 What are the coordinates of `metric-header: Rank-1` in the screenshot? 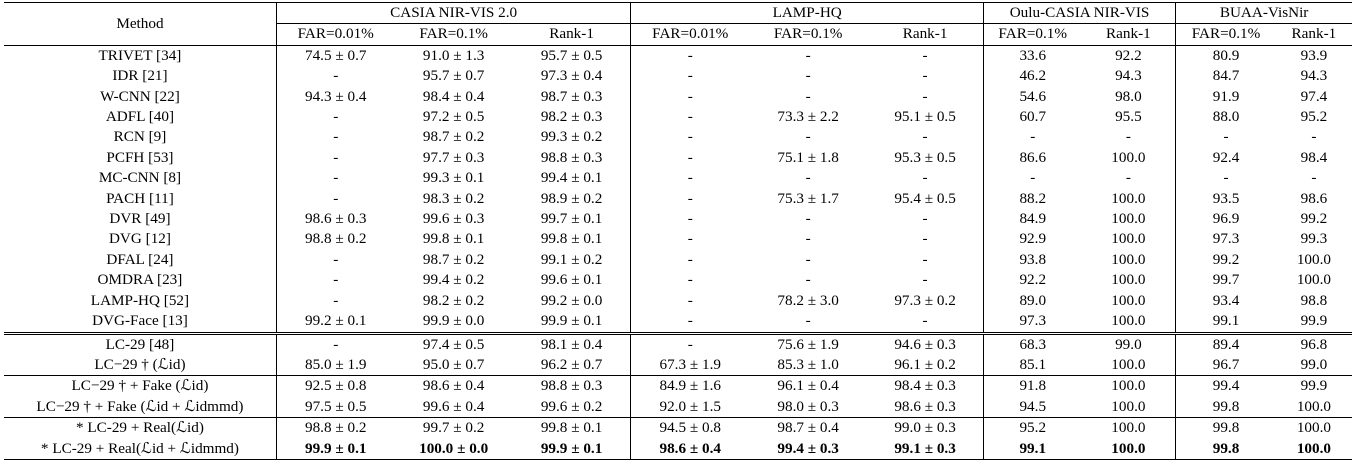 It's located at (571, 34).